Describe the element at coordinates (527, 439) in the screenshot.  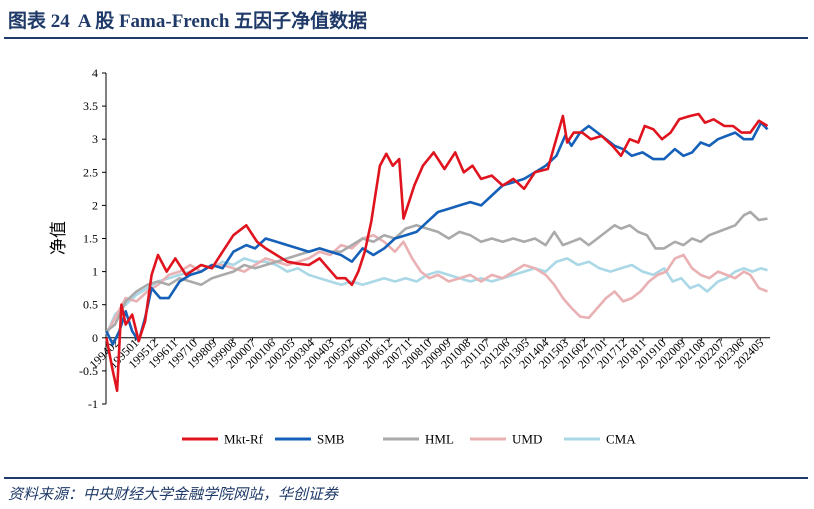
I see `legend-label: UMD` at that location.